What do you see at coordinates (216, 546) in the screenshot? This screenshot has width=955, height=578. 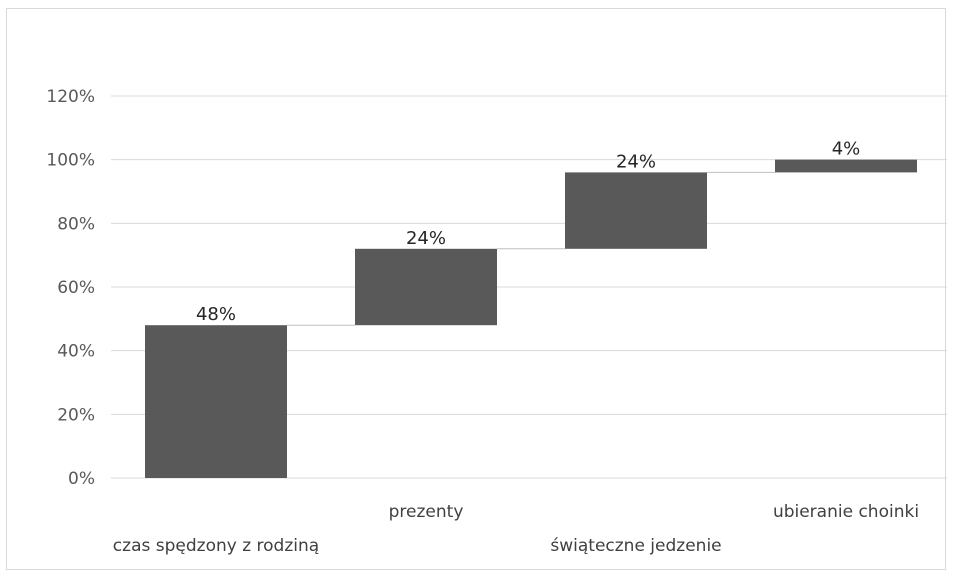 I see `category-label: czas spędzony z rodziną` at bounding box center [216, 546].